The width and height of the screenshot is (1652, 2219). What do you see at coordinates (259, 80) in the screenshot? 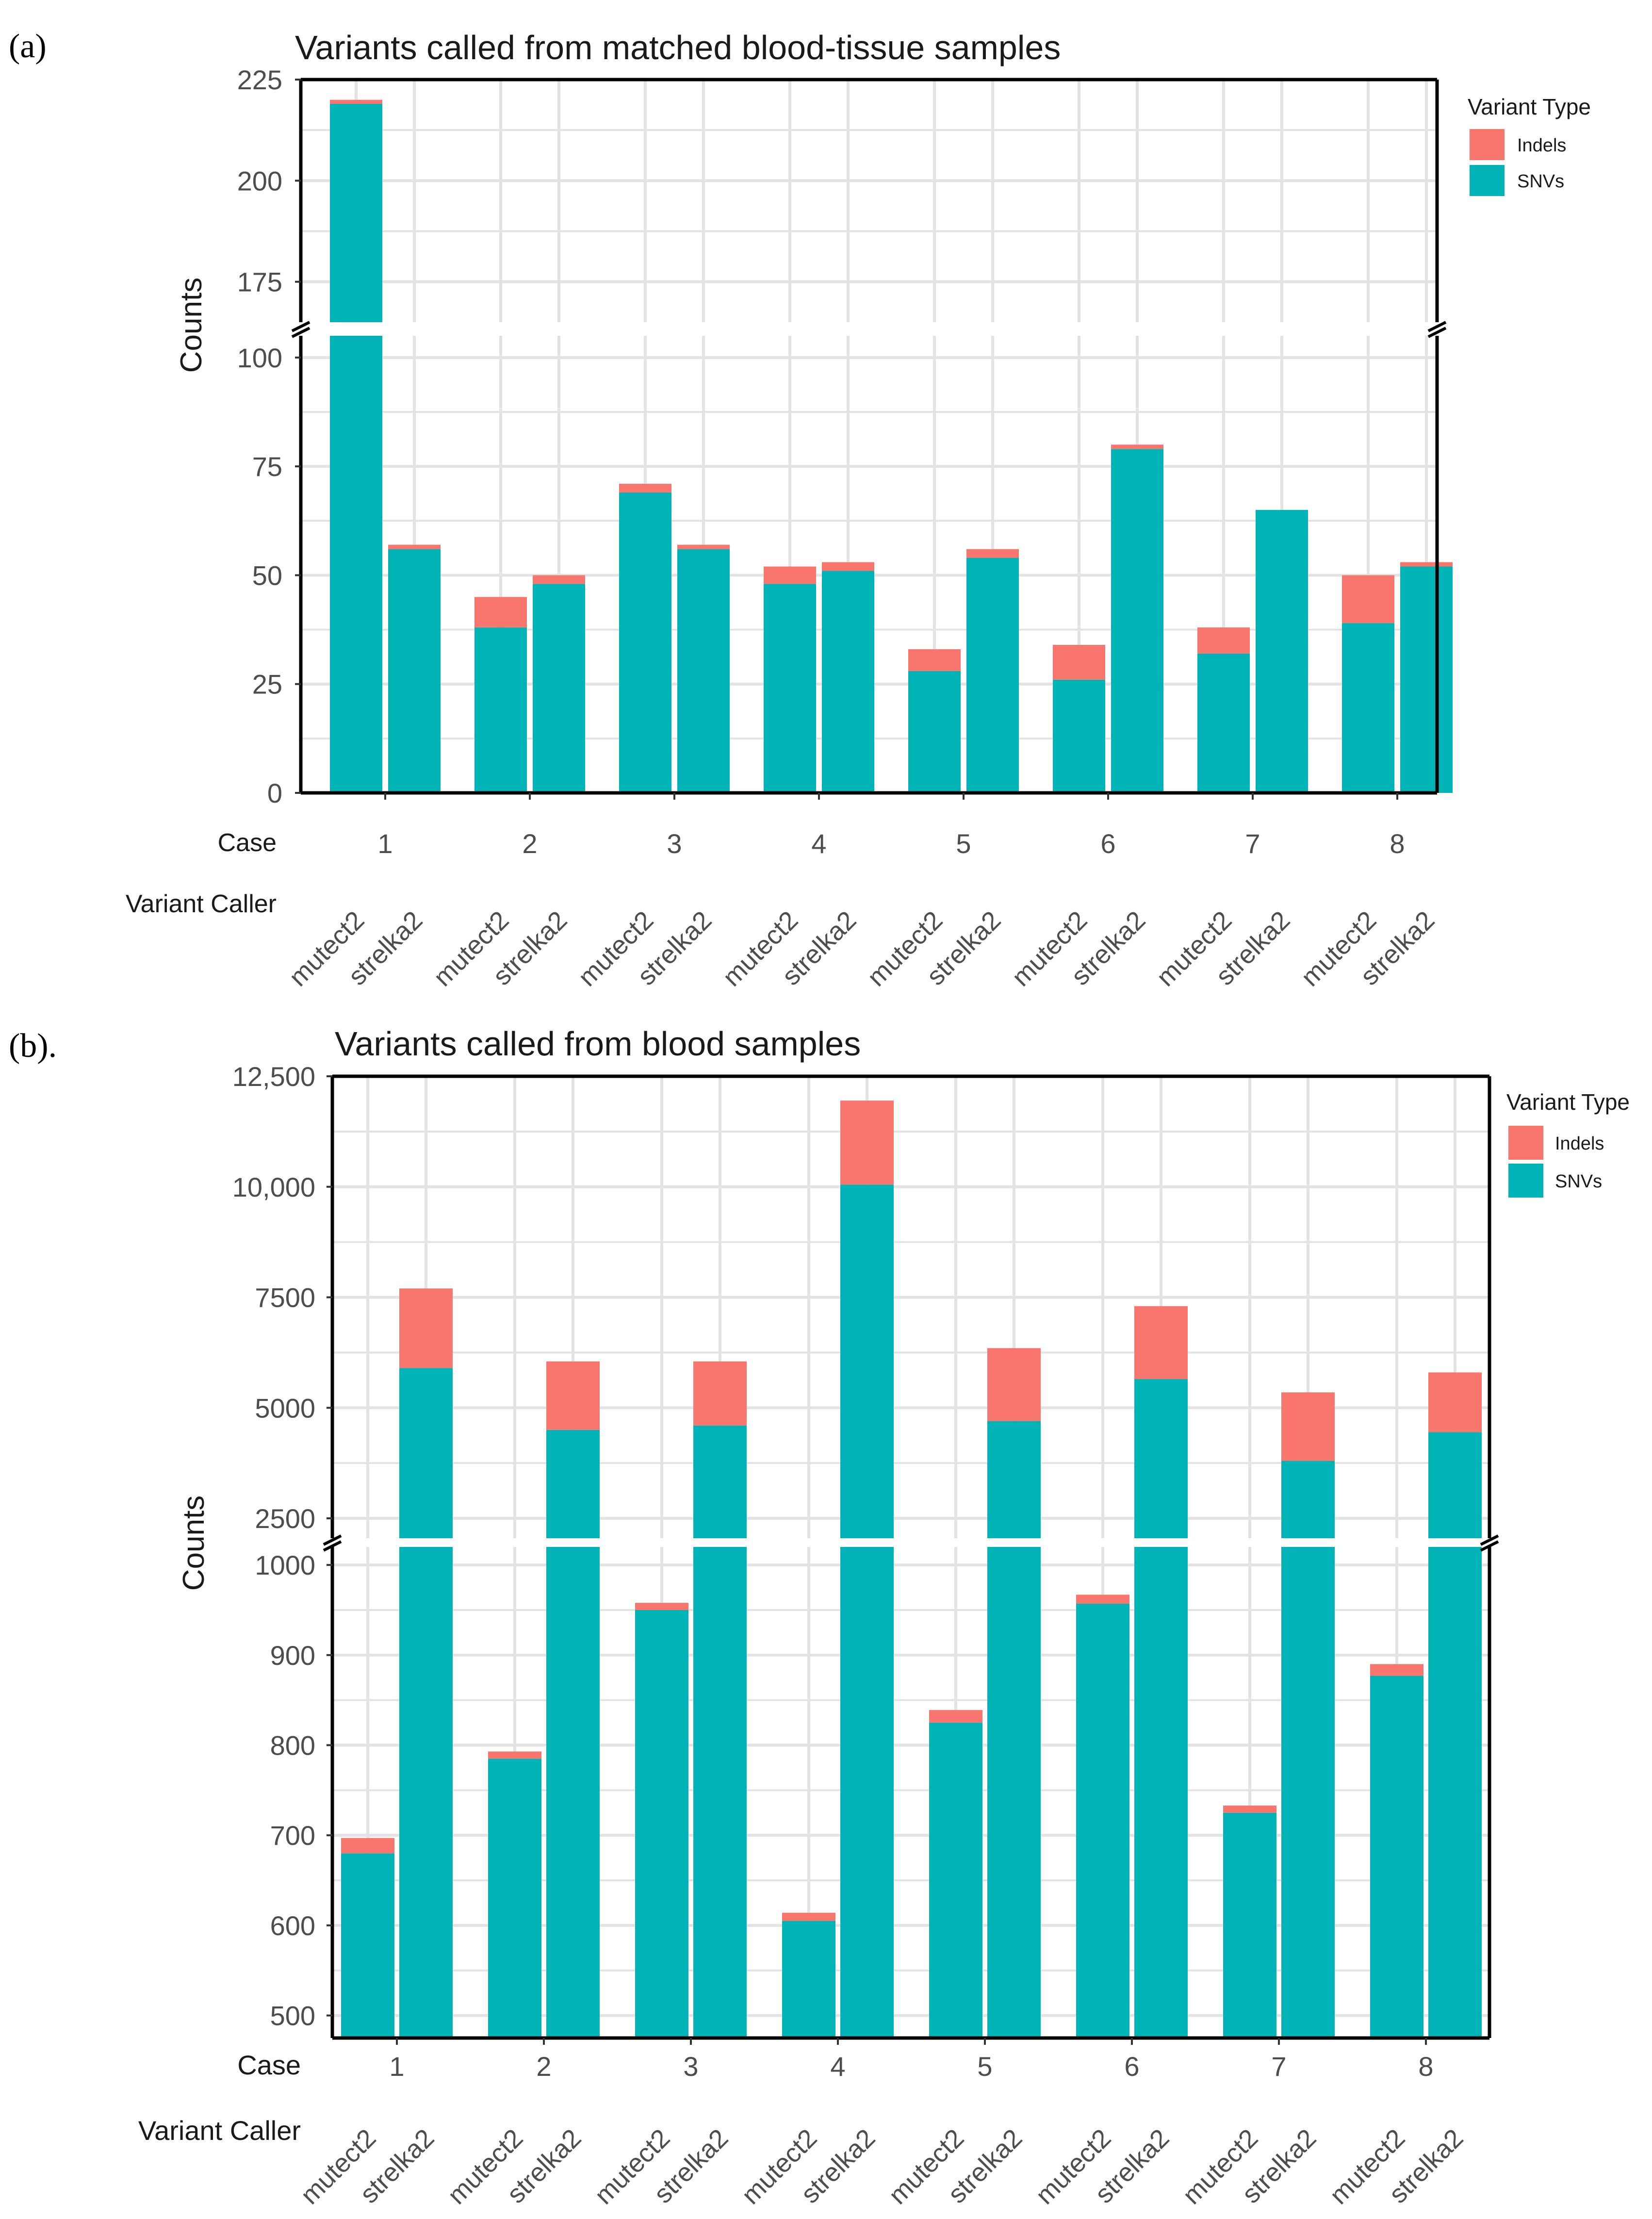
I see `y-tick-label: 225` at bounding box center [259, 80].